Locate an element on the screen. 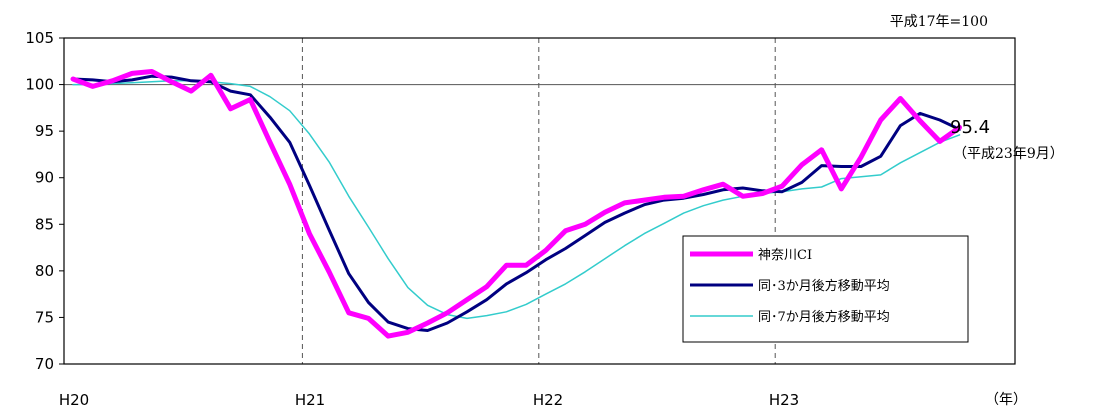 Image resolution: width=1102 pixels, height=410 pixels. legend-label-ma7: 同･7か月後方移動平均 is located at coordinates (824, 317).